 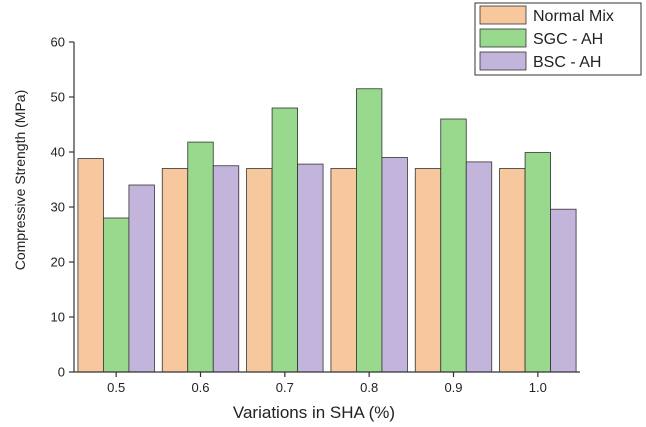 What do you see at coordinates (573, 16) in the screenshot?
I see `legend-label: Normal Mix` at bounding box center [573, 16].